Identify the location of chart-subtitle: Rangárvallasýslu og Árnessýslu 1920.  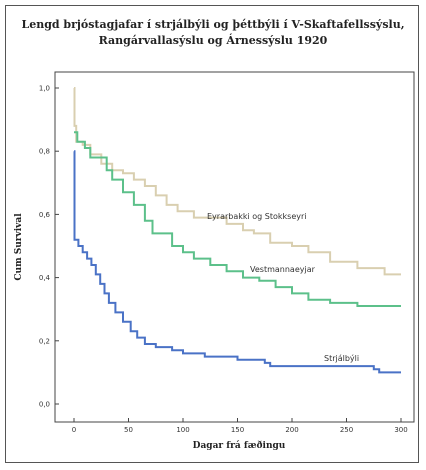
(213, 40).